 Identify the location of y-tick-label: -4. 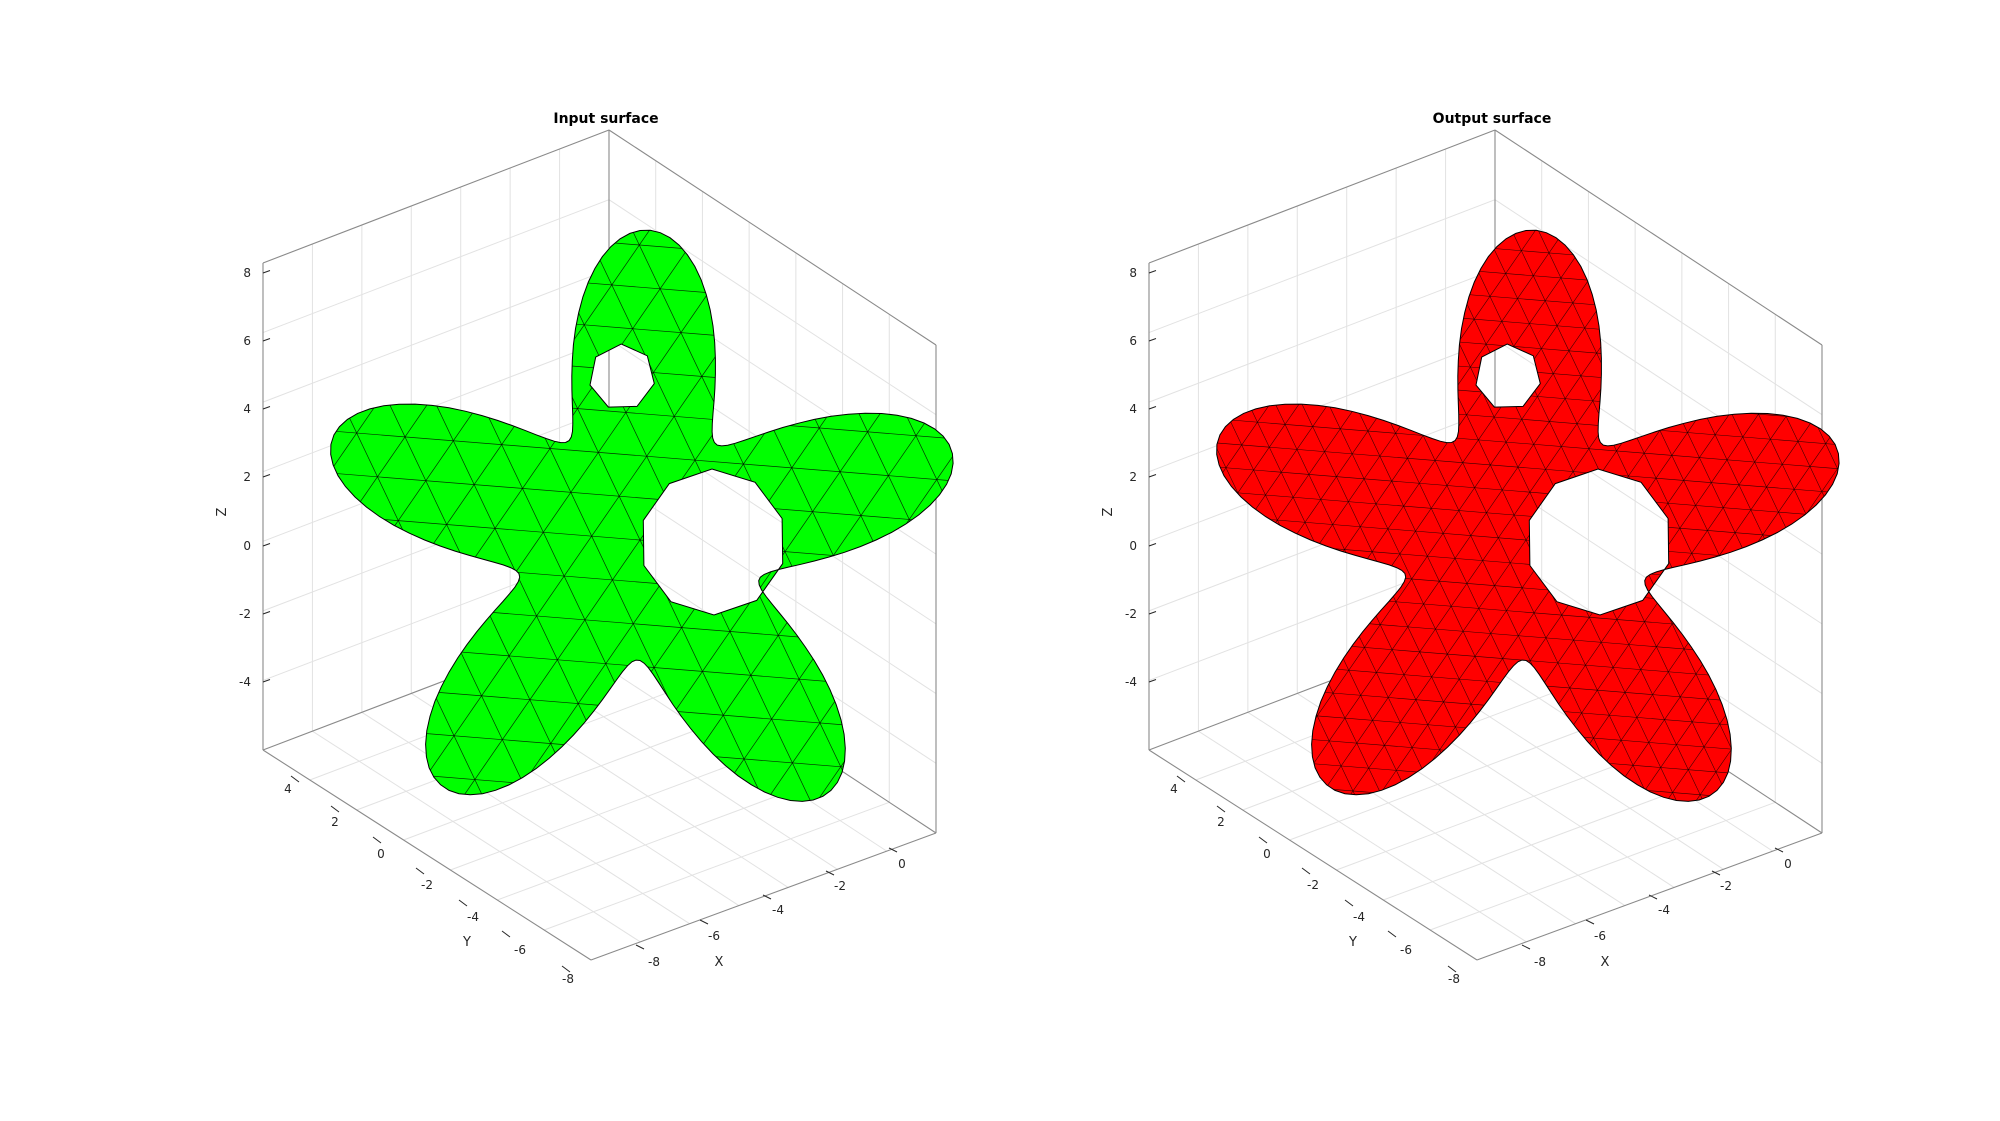
(1359, 917).